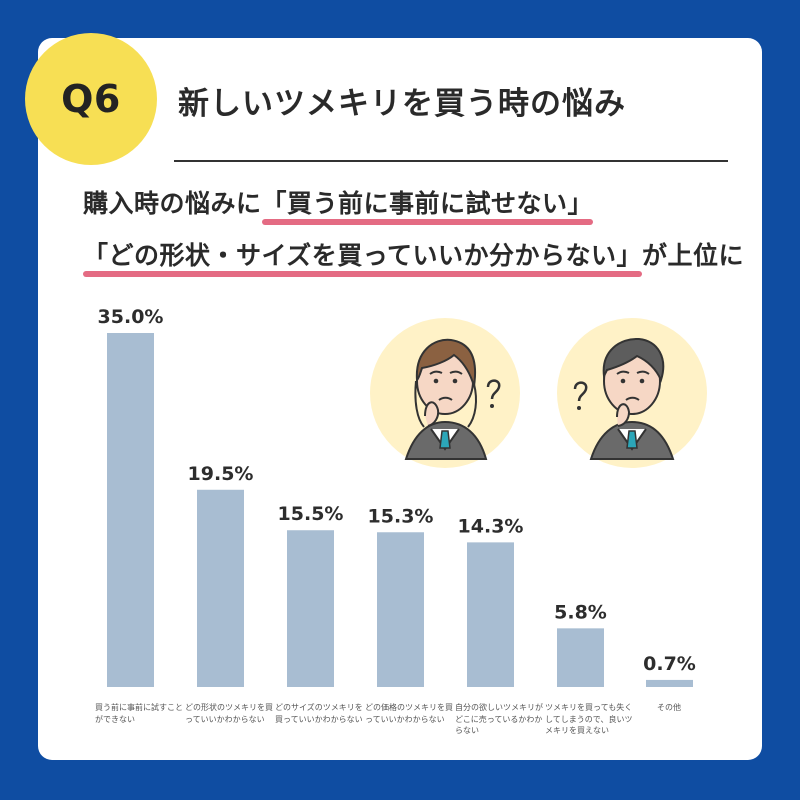 Image resolution: width=800 pixels, height=800 pixels. I want to click on category-label-6: ツメキリを買っても失くしてしまうので、良いツメキリを買えない, so click(589, 719).